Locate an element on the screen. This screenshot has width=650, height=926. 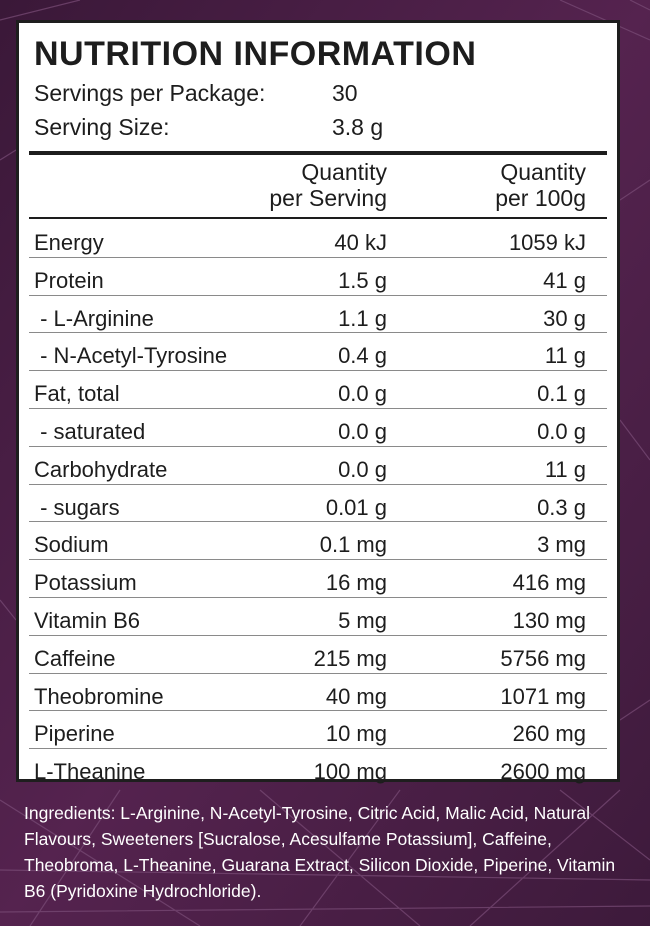
per-serving-value: 0.01 g is located at coordinates (356, 507).